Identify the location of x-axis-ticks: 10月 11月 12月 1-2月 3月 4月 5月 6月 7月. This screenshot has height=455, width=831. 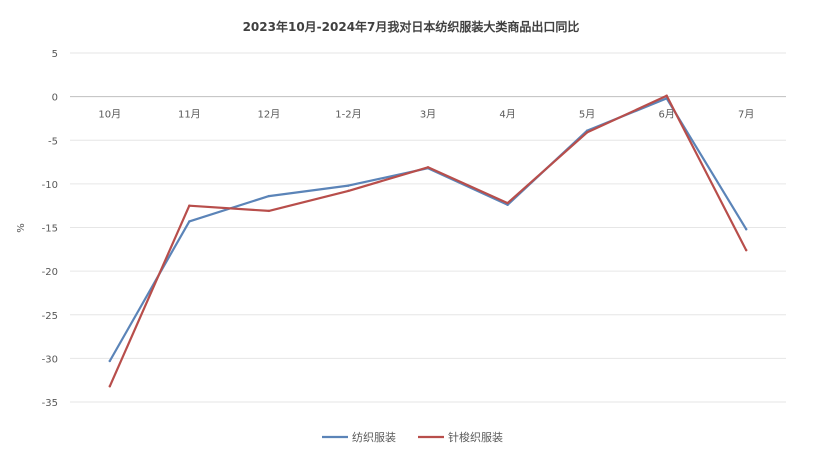
(426, 115).